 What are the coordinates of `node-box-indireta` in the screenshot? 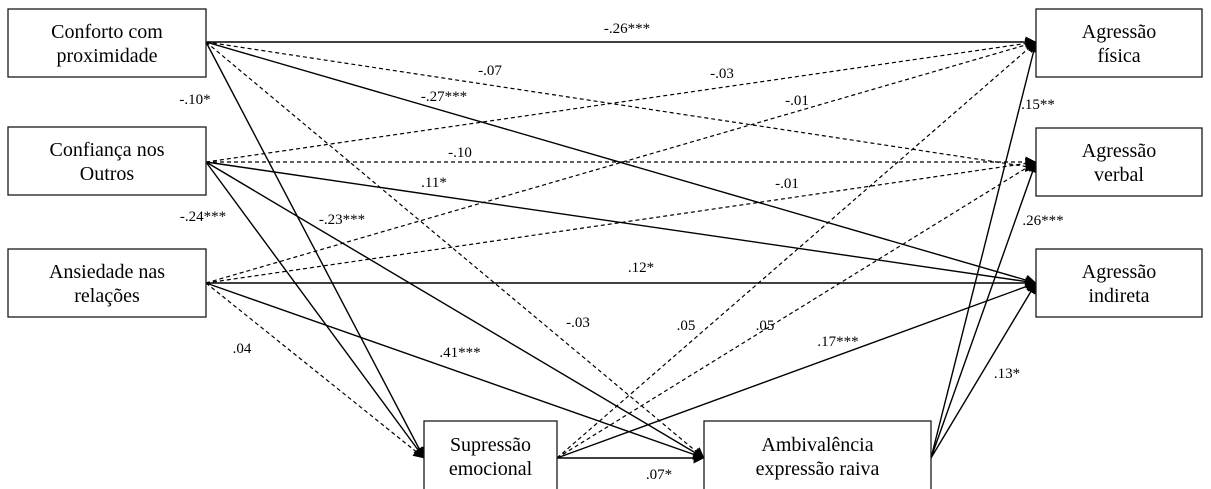 It's located at (1119, 283).